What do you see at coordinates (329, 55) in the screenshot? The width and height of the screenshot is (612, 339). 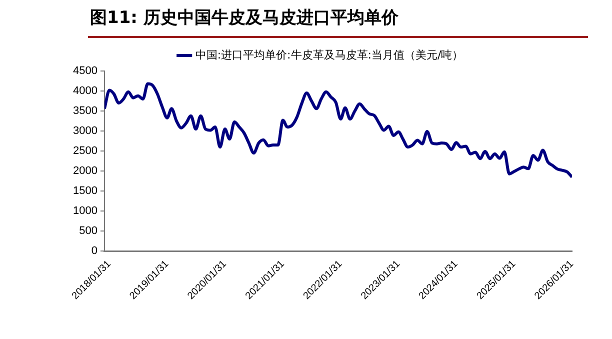 I see `legend-label: 中国:进口平均单价:牛皮革及马皮革:当月值（美元/吨）` at bounding box center [329, 55].